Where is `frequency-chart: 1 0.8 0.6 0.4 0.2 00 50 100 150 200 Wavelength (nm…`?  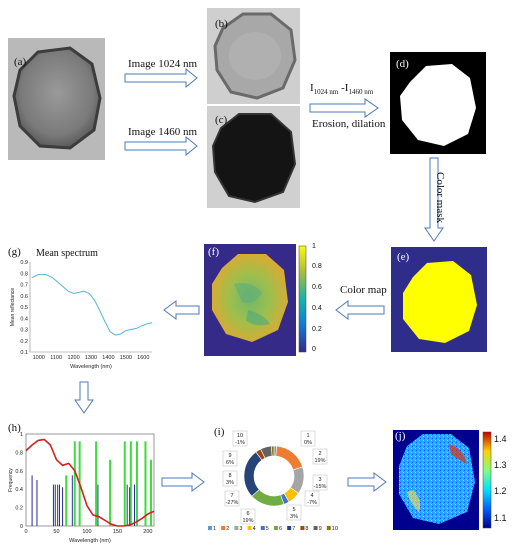
frequency-chart: 1 0.8 0.6 0.4 0.2 00 50 100 150 200 Wavelength (nm… is located at coordinates (81, 488).